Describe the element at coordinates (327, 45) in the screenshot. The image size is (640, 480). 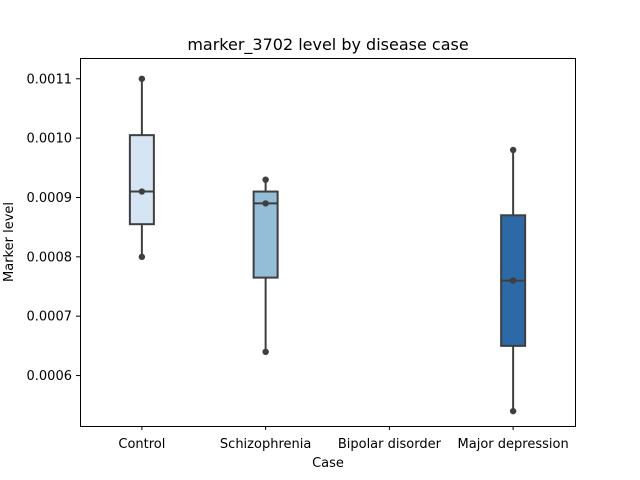
I see `chart-title: marker_3702 level by disease case` at that location.